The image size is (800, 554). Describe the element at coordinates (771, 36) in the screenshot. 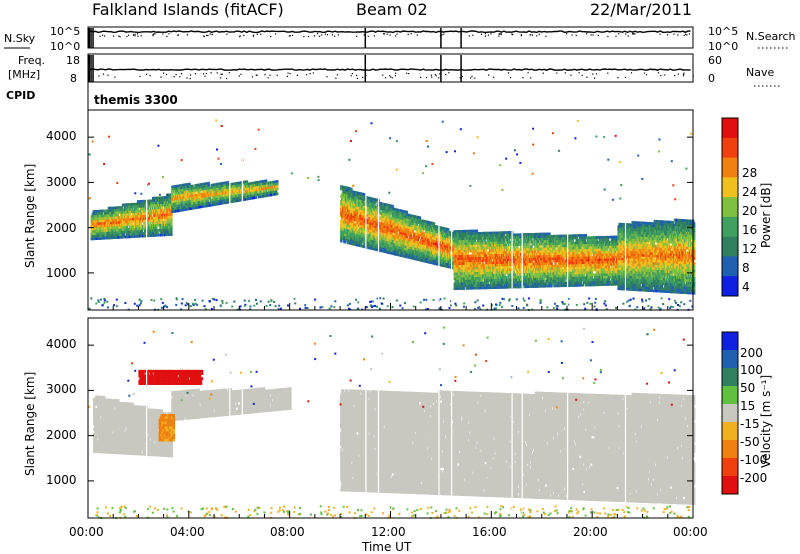

I see `nsearch-label: N.Search` at that location.